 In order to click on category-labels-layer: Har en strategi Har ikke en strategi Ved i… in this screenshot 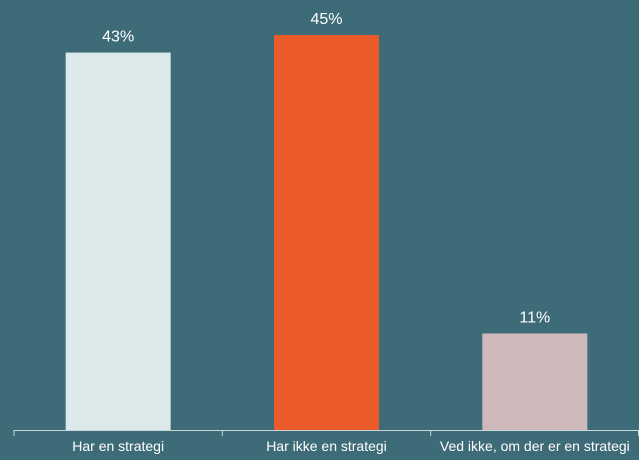, I will do `click(351, 446)`.